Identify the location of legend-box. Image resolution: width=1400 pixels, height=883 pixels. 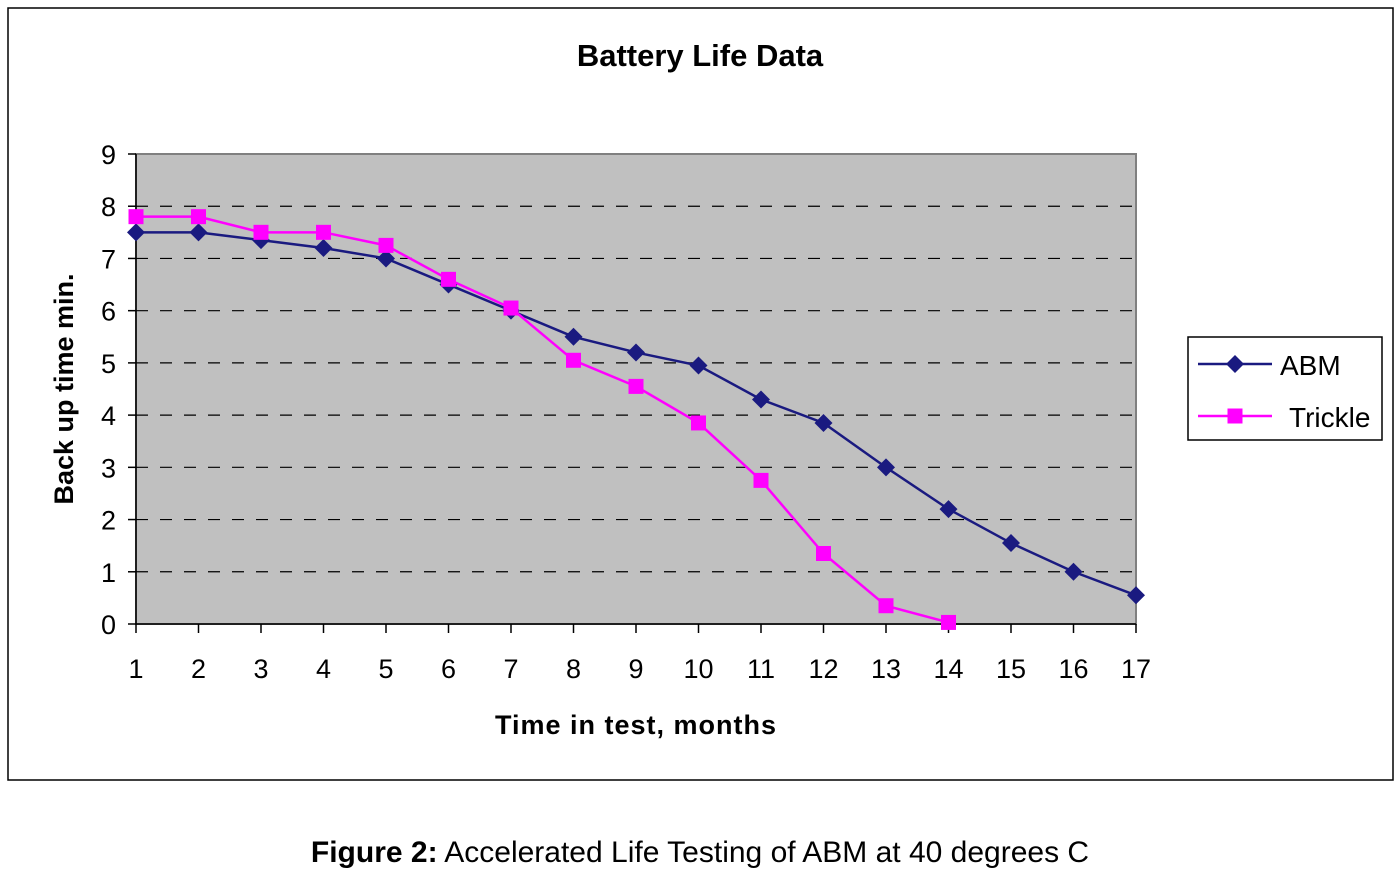
(1285, 388).